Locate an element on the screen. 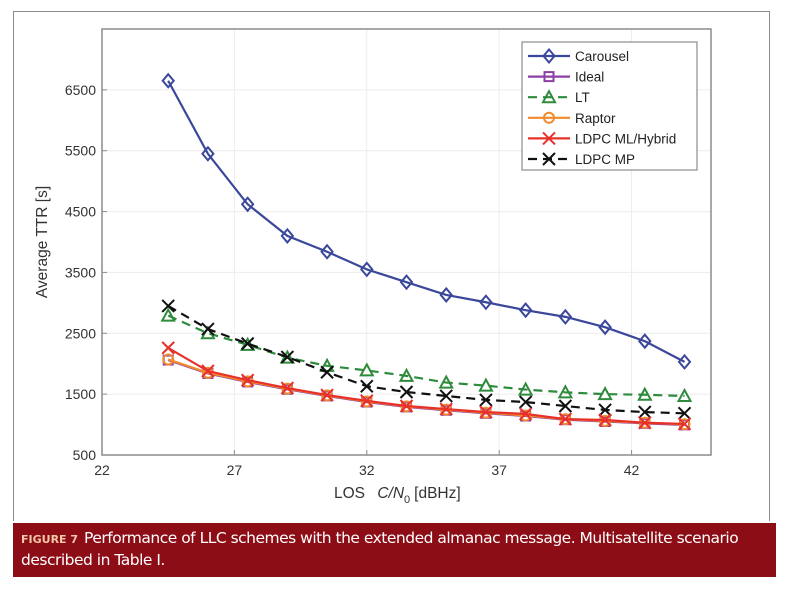  series-line-ldpc-ml-hybrid is located at coordinates (426, 386).